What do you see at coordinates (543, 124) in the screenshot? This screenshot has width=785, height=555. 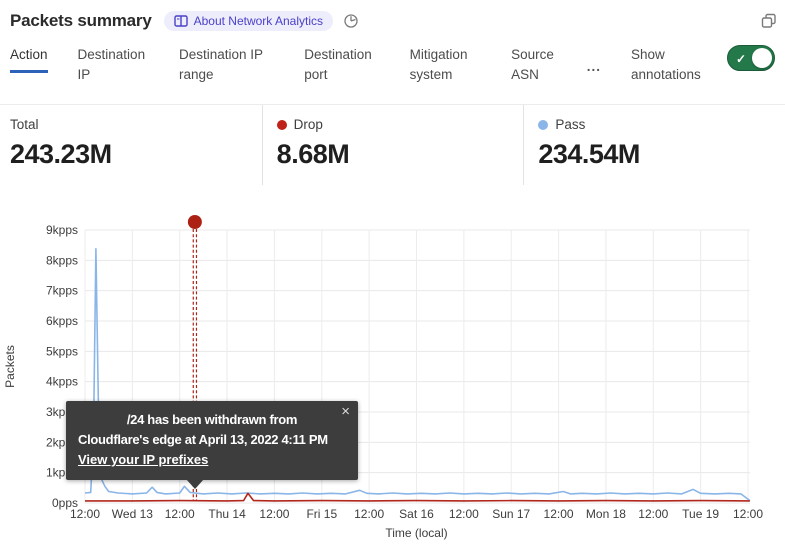 I see `pass-legend-dot` at bounding box center [543, 124].